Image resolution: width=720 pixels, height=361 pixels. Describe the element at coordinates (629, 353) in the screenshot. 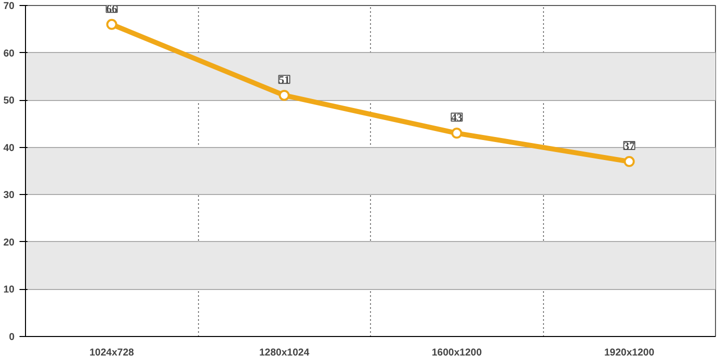

I see `x-tick-label: 1920x1200` at that location.